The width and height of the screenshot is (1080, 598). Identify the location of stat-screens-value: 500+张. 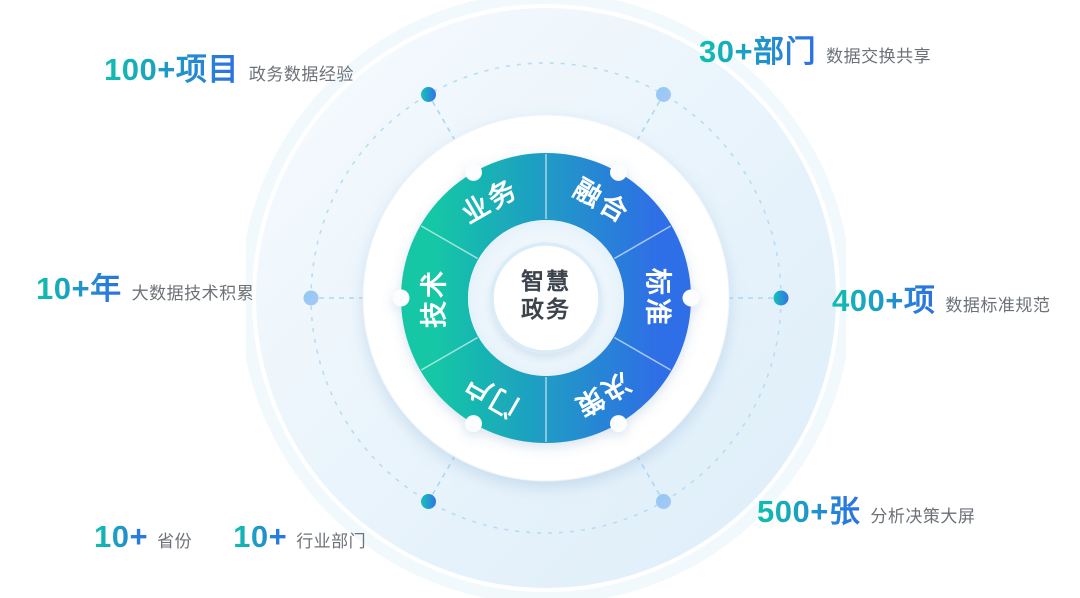
(809, 511).